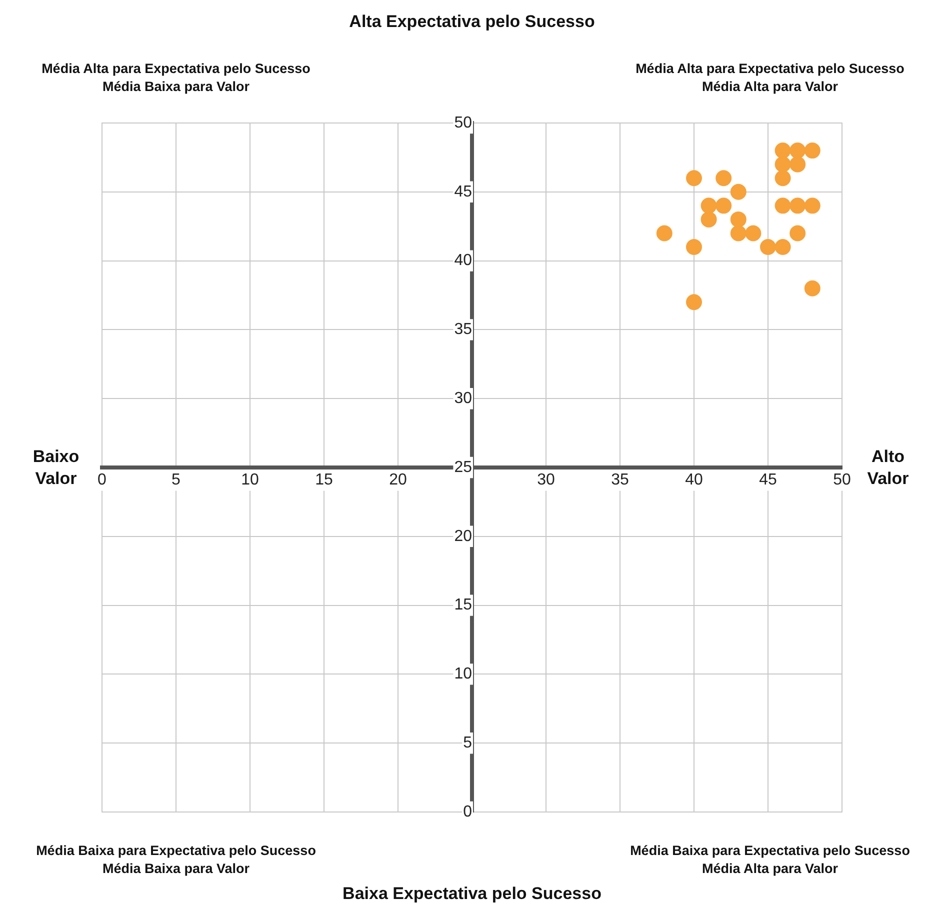 The height and width of the screenshot is (912, 928). I want to click on text: Média Baixa para Expectativa pelo Sucesso Média Baixa para Valor, so click(176, 860).